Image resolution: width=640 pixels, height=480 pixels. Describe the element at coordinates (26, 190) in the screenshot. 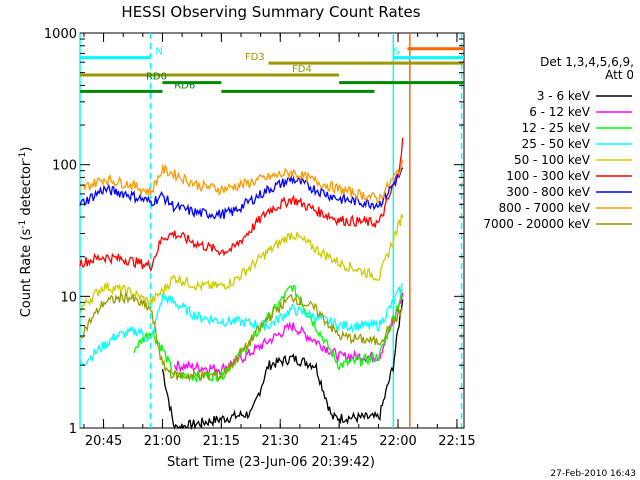

I see `y-label-part-2: detector` at that location.